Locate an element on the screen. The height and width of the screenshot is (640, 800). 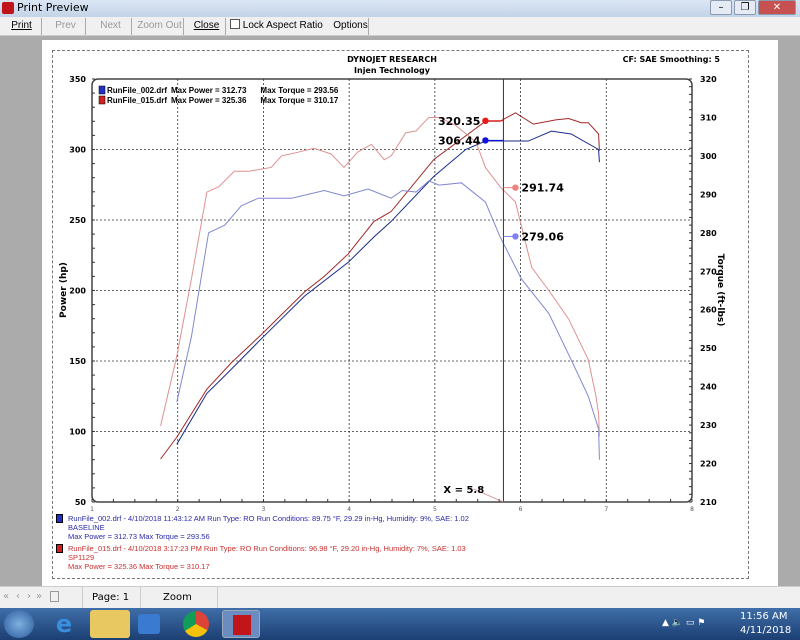
report-subtitle: Injen Technology is located at coordinates (392, 70).